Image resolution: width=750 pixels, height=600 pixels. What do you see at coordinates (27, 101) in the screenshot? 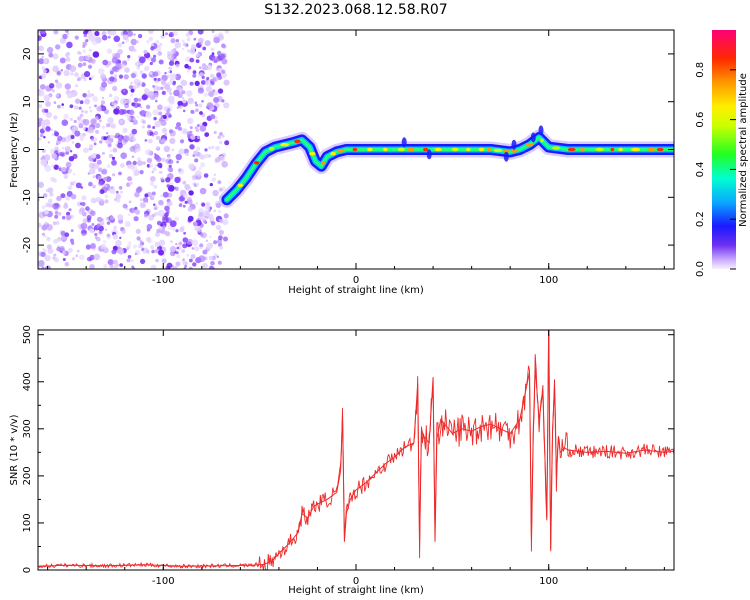
I see `y-tick-label: 10` at bounding box center [27, 101].